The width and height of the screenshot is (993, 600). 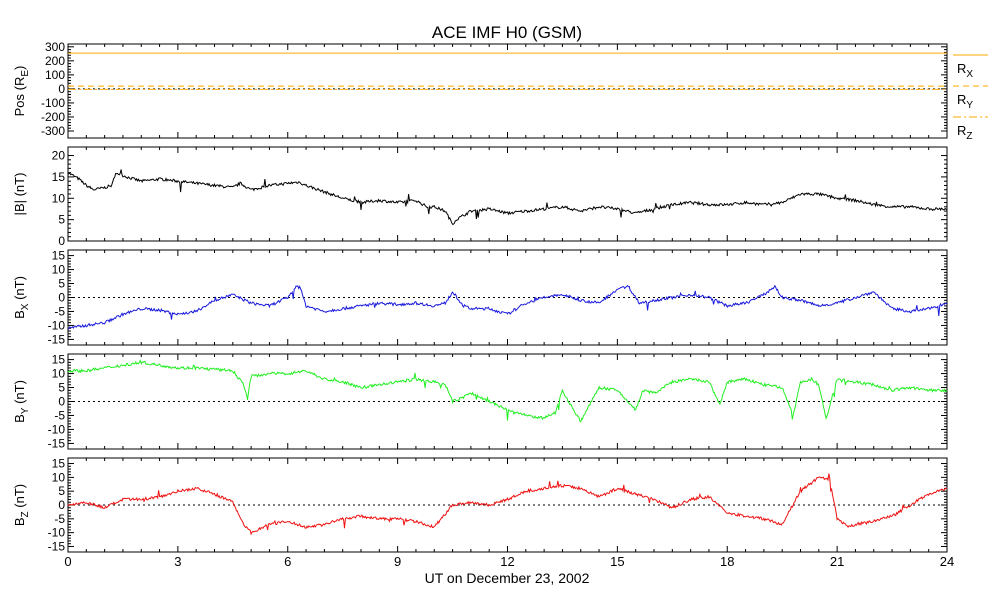 I want to click on y-tick-label: -100, so click(x=53, y=103).